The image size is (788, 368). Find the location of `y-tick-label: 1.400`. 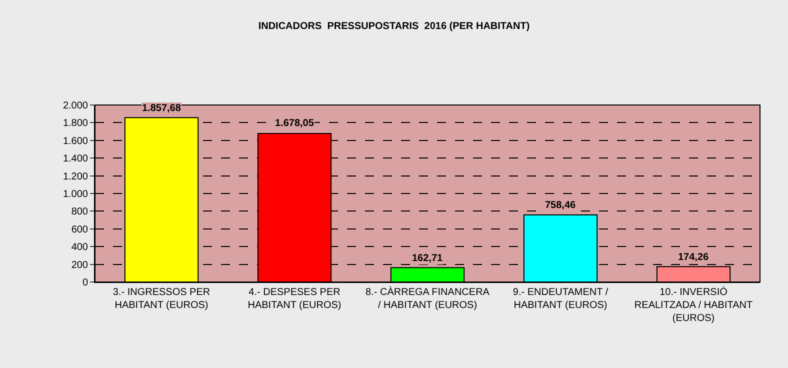

y-tick-label: 1.400 is located at coordinates (75, 159).